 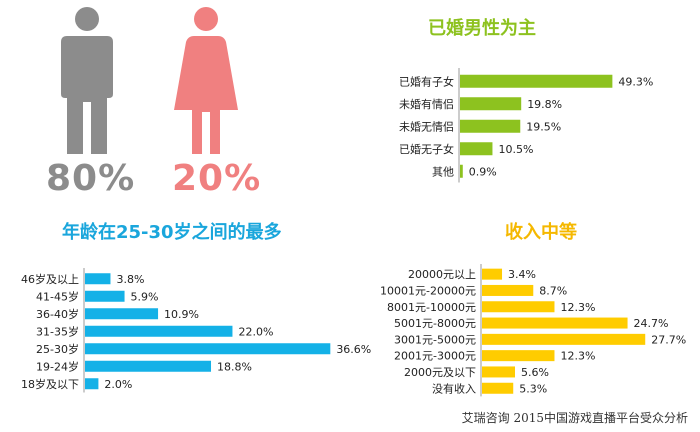 What do you see at coordinates (145, 296) in the screenshot?
I see `value-label: 5.9%` at bounding box center [145, 296].